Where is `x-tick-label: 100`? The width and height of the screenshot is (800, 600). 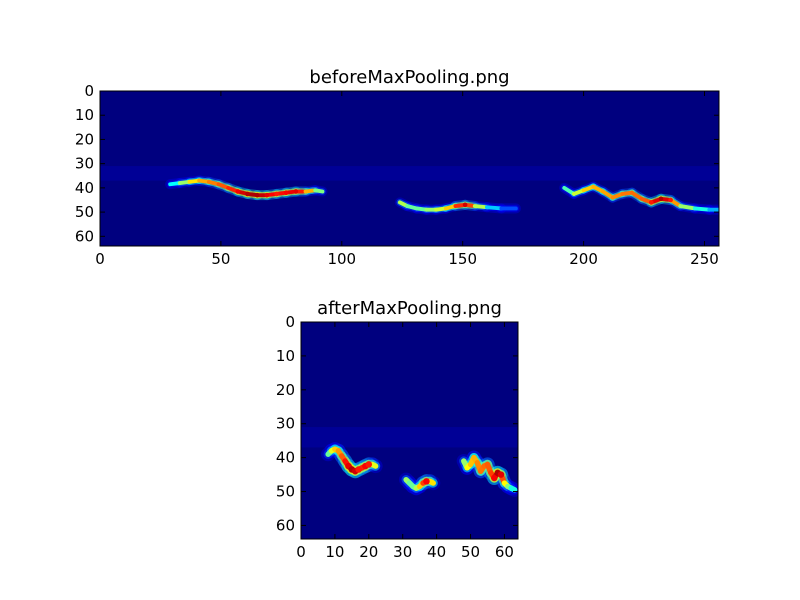 x-tick-label: 100 is located at coordinates (341, 259).